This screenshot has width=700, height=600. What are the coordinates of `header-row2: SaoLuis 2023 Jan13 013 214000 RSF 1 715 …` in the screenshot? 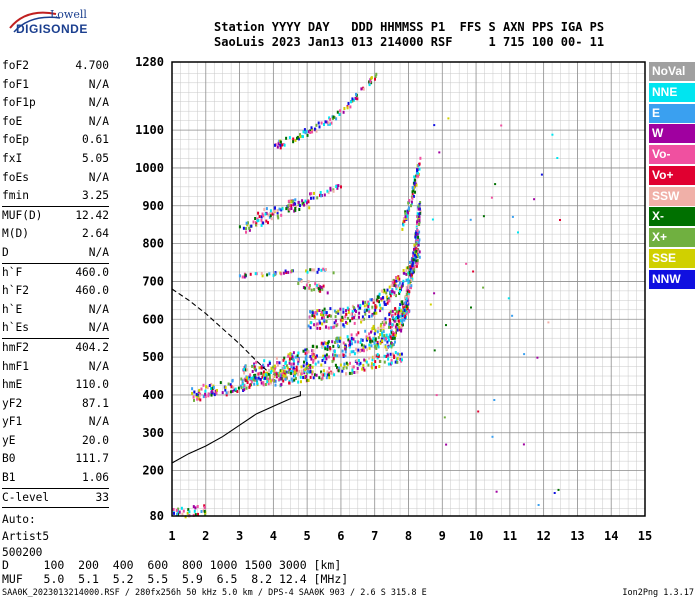 It's located at (409, 42).